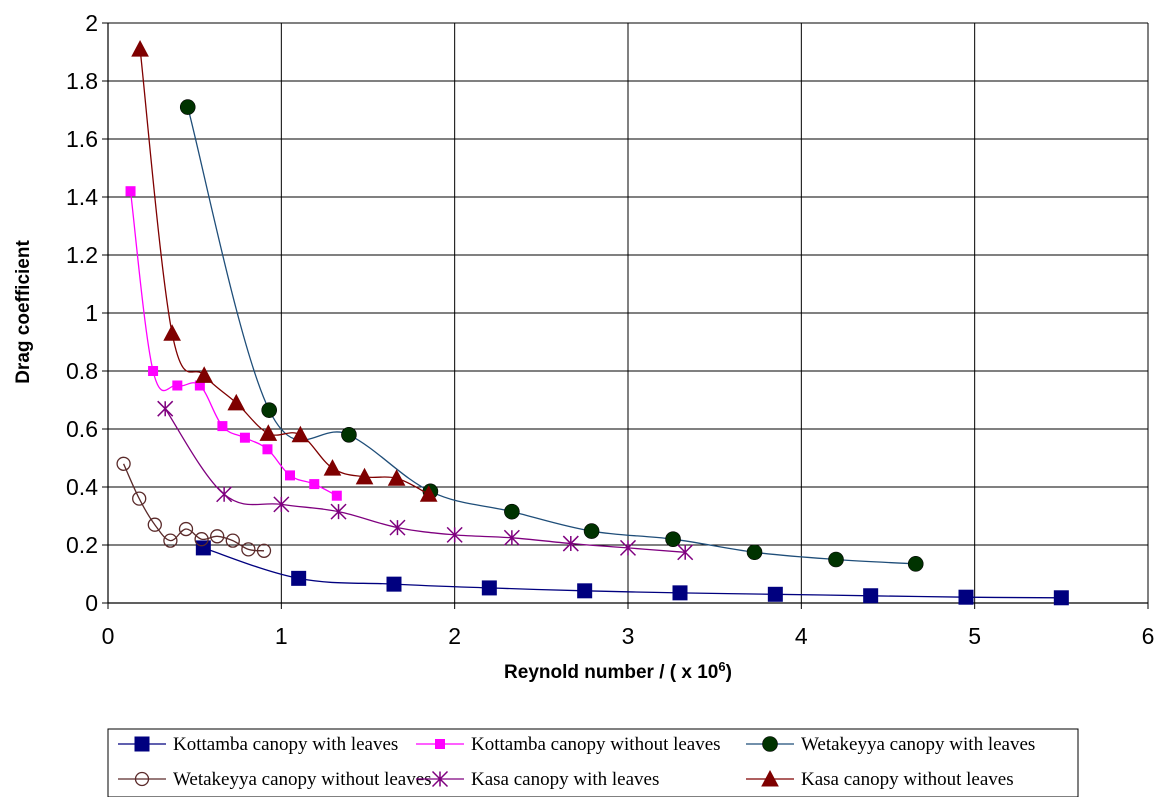 This screenshot has width=1163, height=797. I want to click on legend-entry: Kottamba canopy with leaves, so click(258, 744).